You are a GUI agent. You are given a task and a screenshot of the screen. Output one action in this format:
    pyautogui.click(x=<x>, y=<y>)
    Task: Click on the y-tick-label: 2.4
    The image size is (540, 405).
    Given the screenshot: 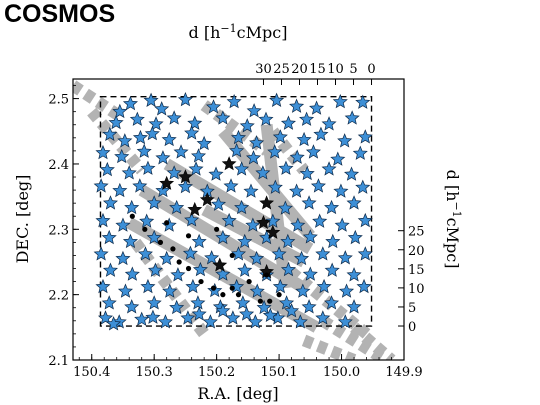 What is the action you would take?
    pyautogui.click(x=58, y=165)
    